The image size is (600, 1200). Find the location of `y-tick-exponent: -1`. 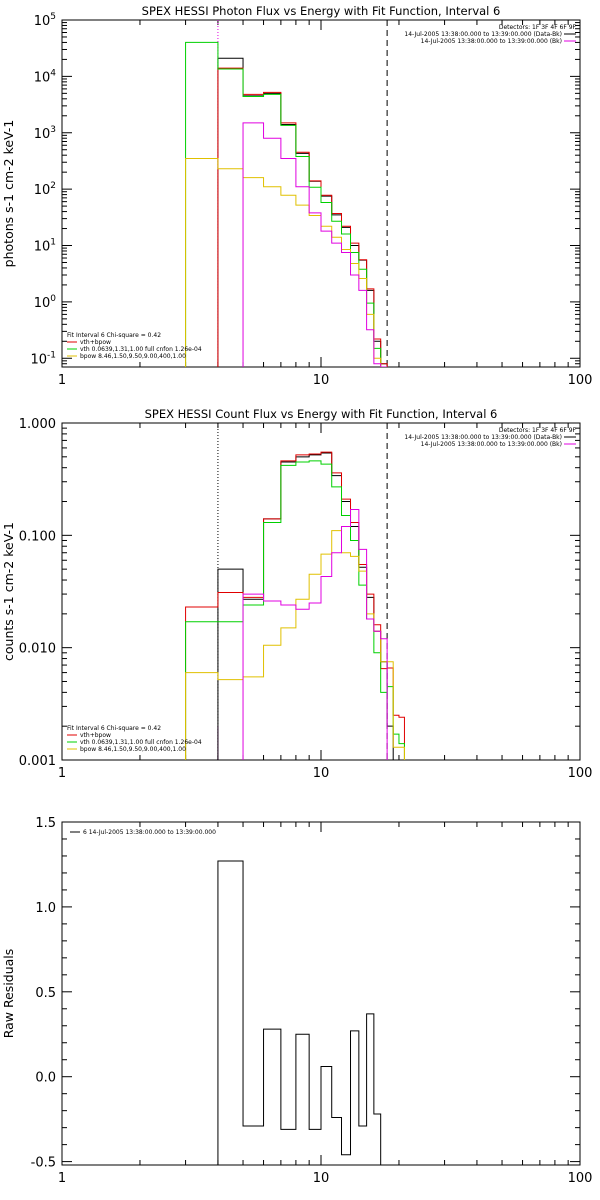

y-tick-exponent: -1 is located at coordinates (51, 355).